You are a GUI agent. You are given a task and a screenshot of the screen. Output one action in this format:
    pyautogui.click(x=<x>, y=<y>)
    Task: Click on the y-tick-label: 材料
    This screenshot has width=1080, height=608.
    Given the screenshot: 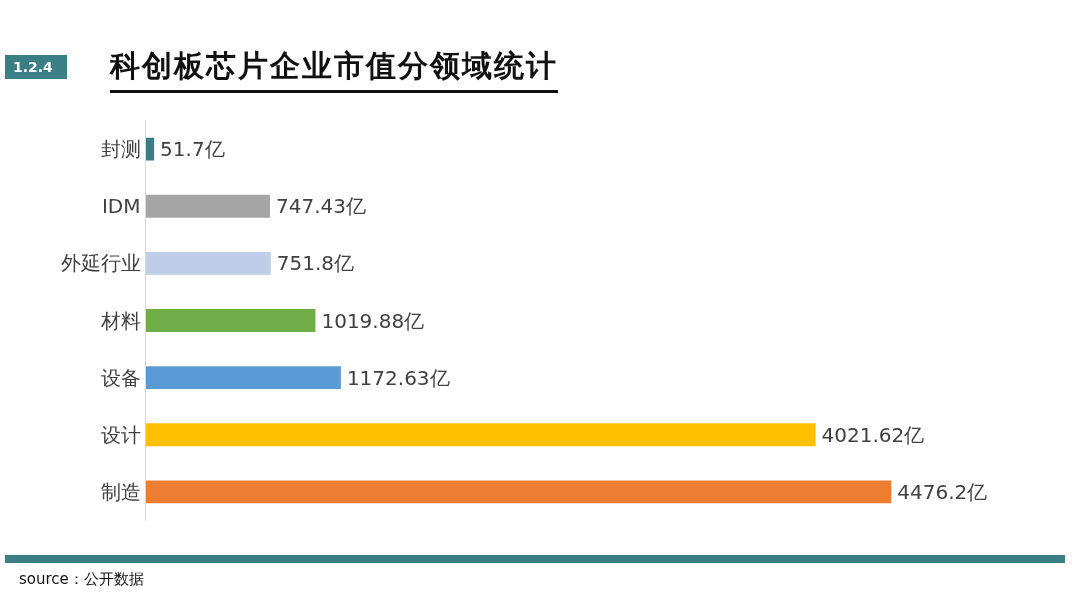 What is the action you would take?
    pyautogui.click(x=120, y=320)
    